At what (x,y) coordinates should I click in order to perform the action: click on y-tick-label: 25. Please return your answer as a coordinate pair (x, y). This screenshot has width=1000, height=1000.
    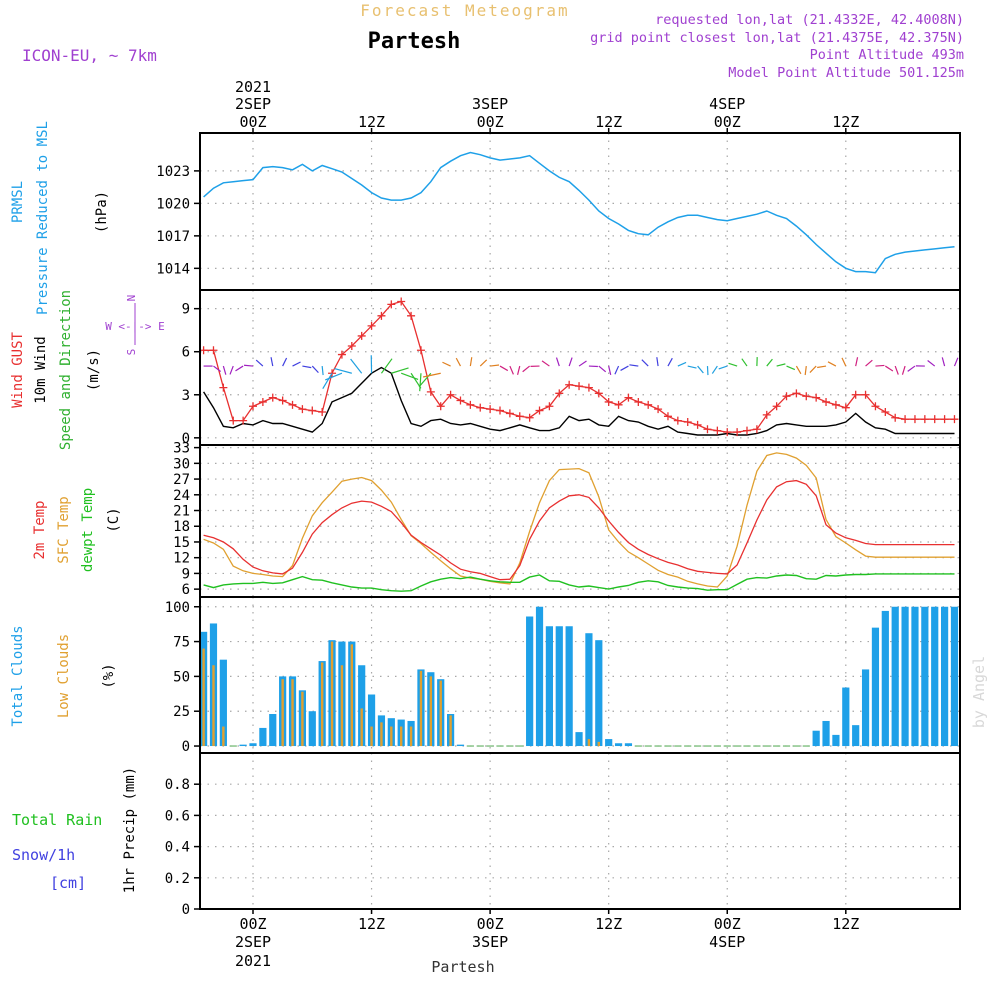
    Looking at the image, I should click on (181, 712).